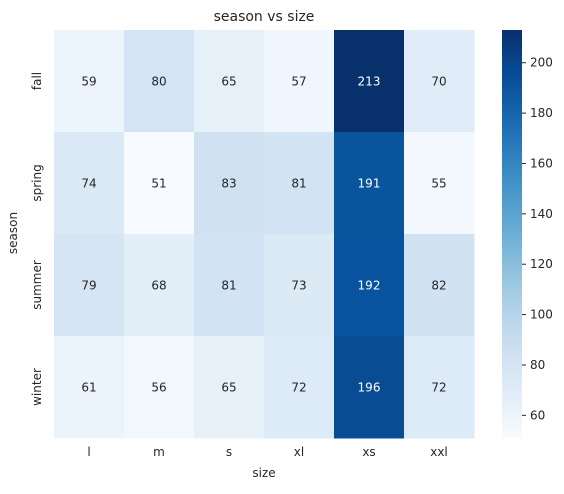 The image size is (564, 494). I want to click on y-axis-ticks: fall spring summer winter, so click(37, 239).